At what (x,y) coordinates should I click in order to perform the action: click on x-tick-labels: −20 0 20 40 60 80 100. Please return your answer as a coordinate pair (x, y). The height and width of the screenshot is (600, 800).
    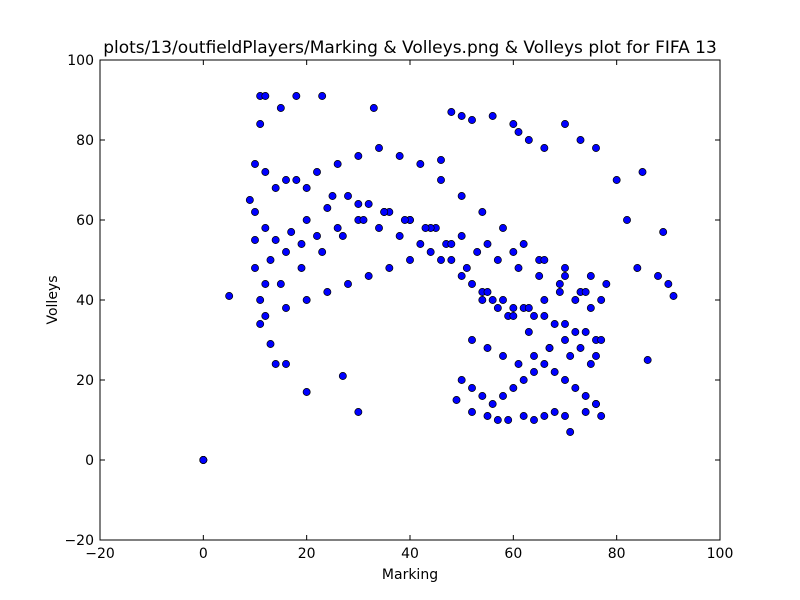
    Looking at the image, I should click on (409, 554).